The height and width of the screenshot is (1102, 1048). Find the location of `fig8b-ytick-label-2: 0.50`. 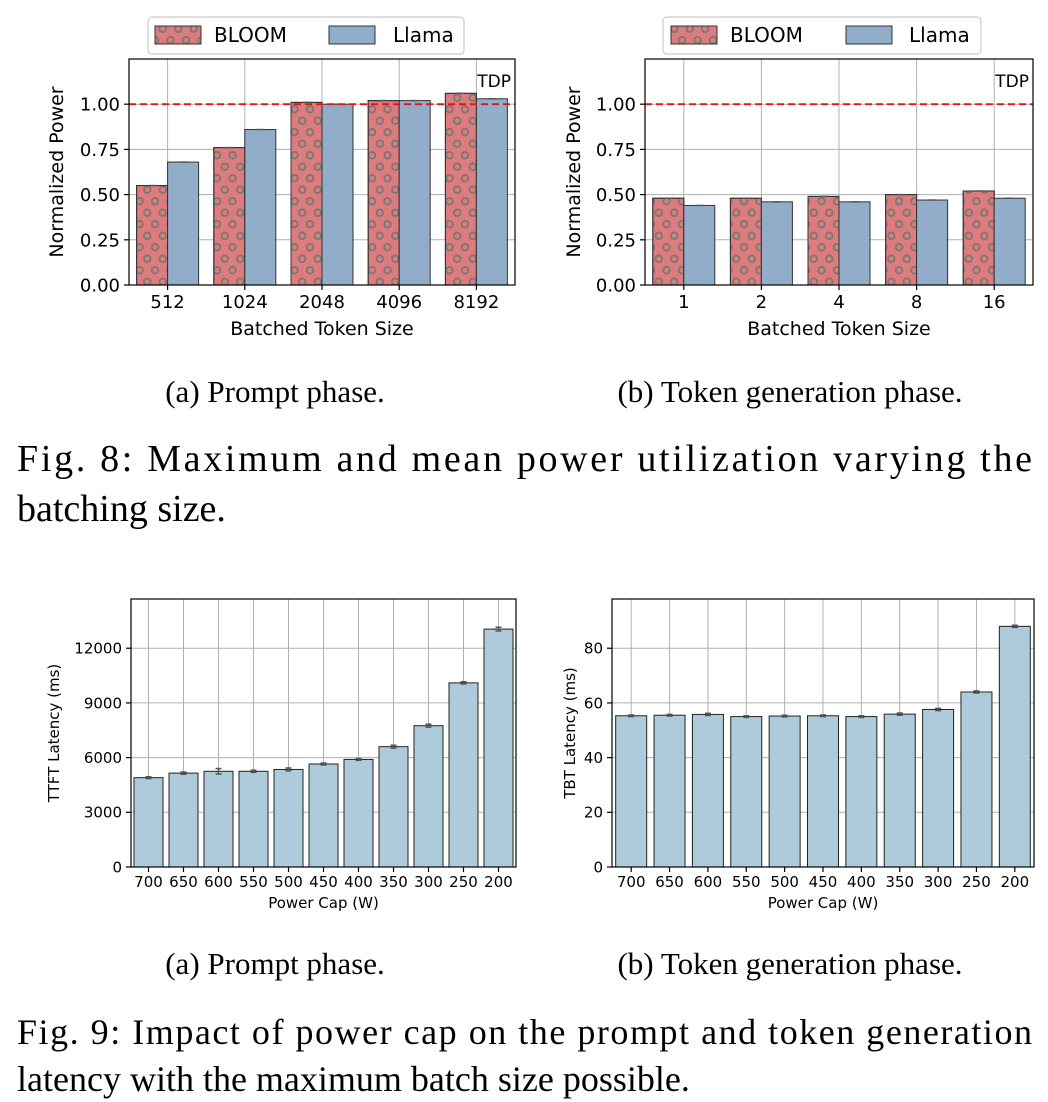

fig8b-ytick-label-2: 0.50 is located at coordinates (616, 195).